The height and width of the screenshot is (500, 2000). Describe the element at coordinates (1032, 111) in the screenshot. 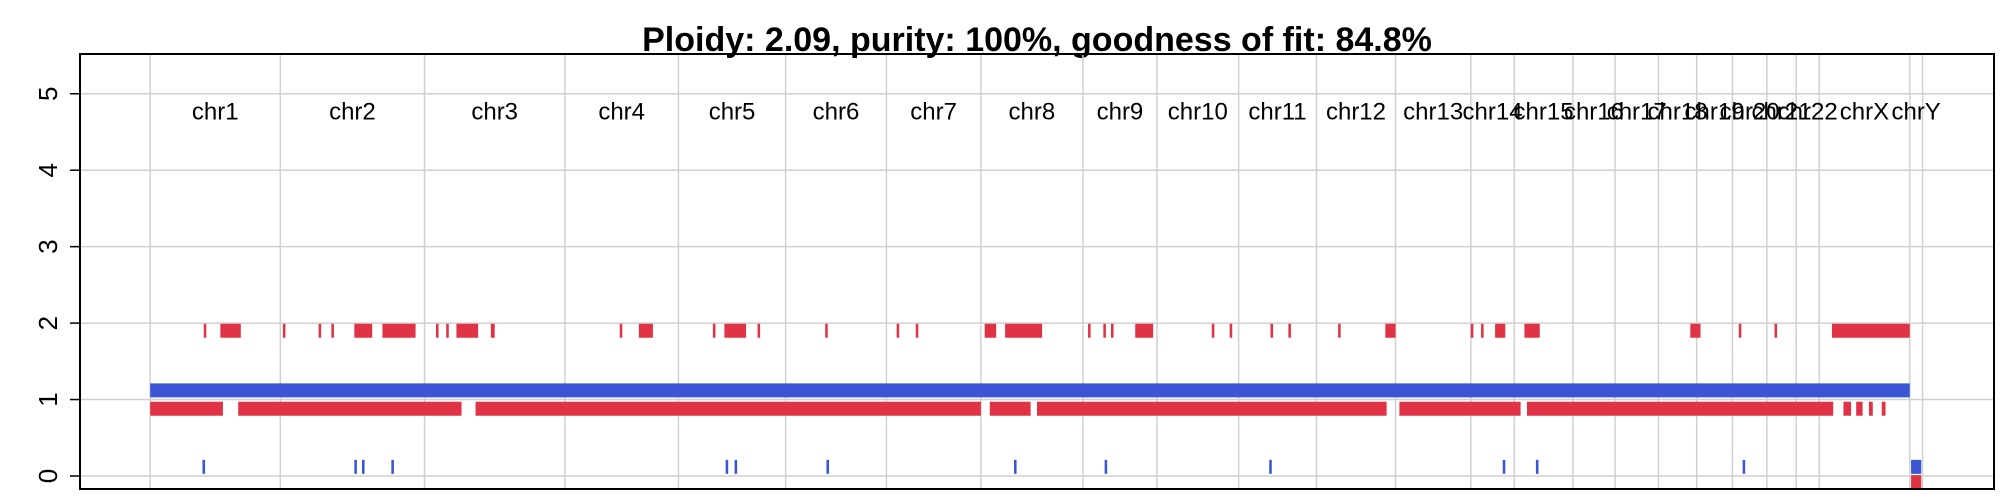

I see `chromosome-label: chr8` at that location.